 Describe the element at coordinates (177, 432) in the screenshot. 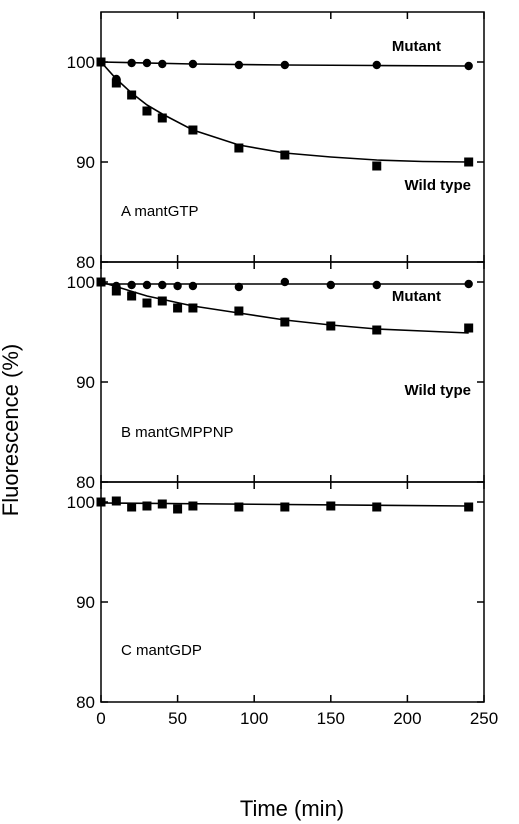

I see `panel-label: B mantGMPPNP` at that location.